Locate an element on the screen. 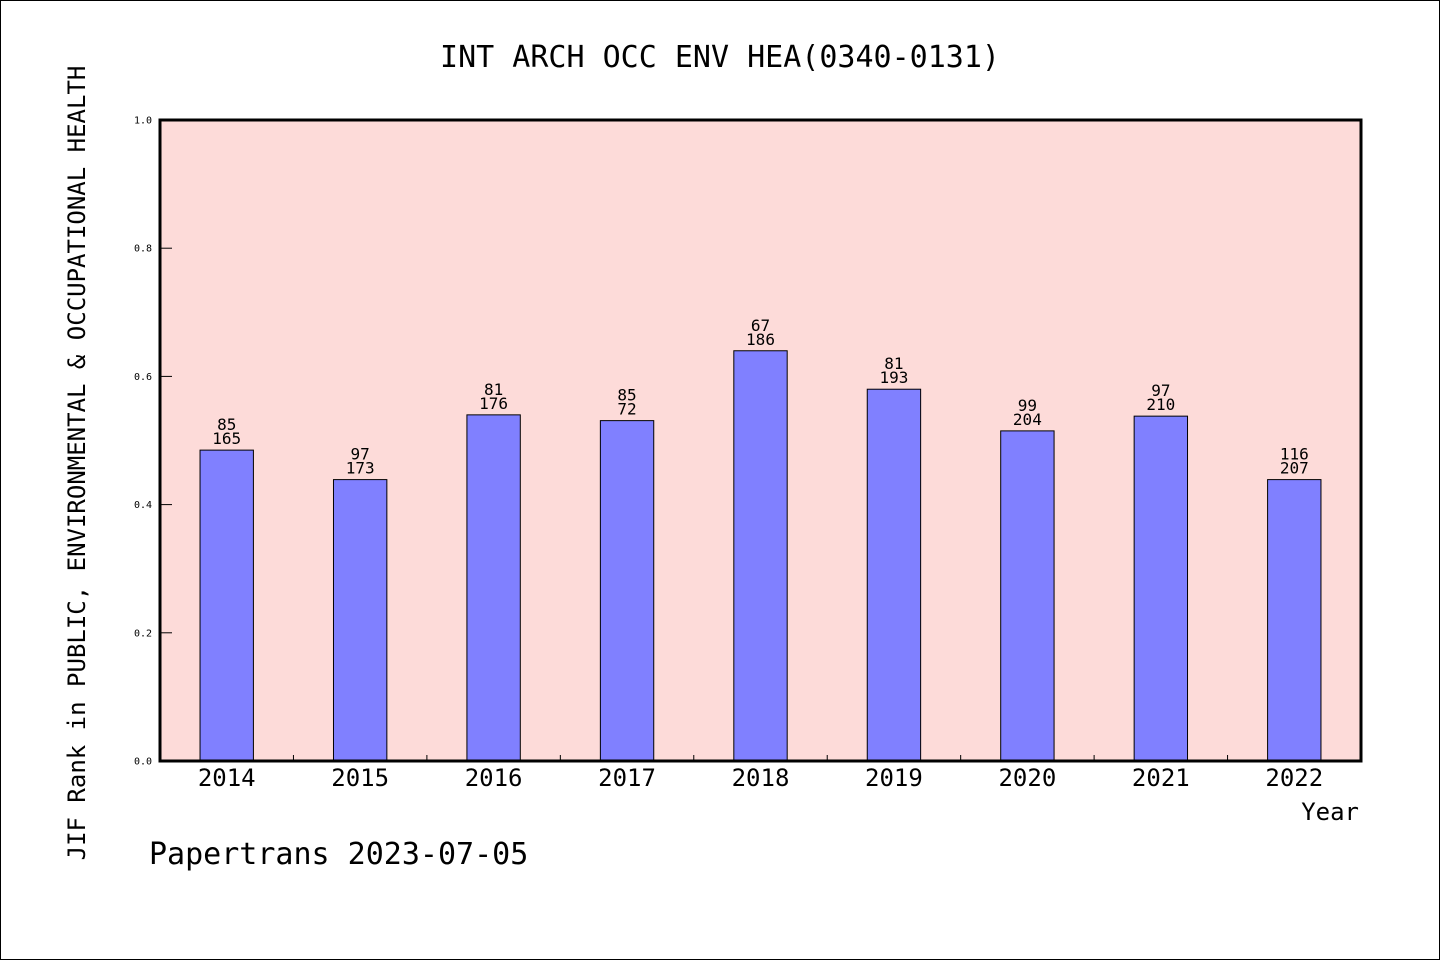 The width and height of the screenshot is (1440, 960). x-axis: 2014 2015 2016 2017 2018 2019 2020 2021 2022 is located at coordinates (760, 773).